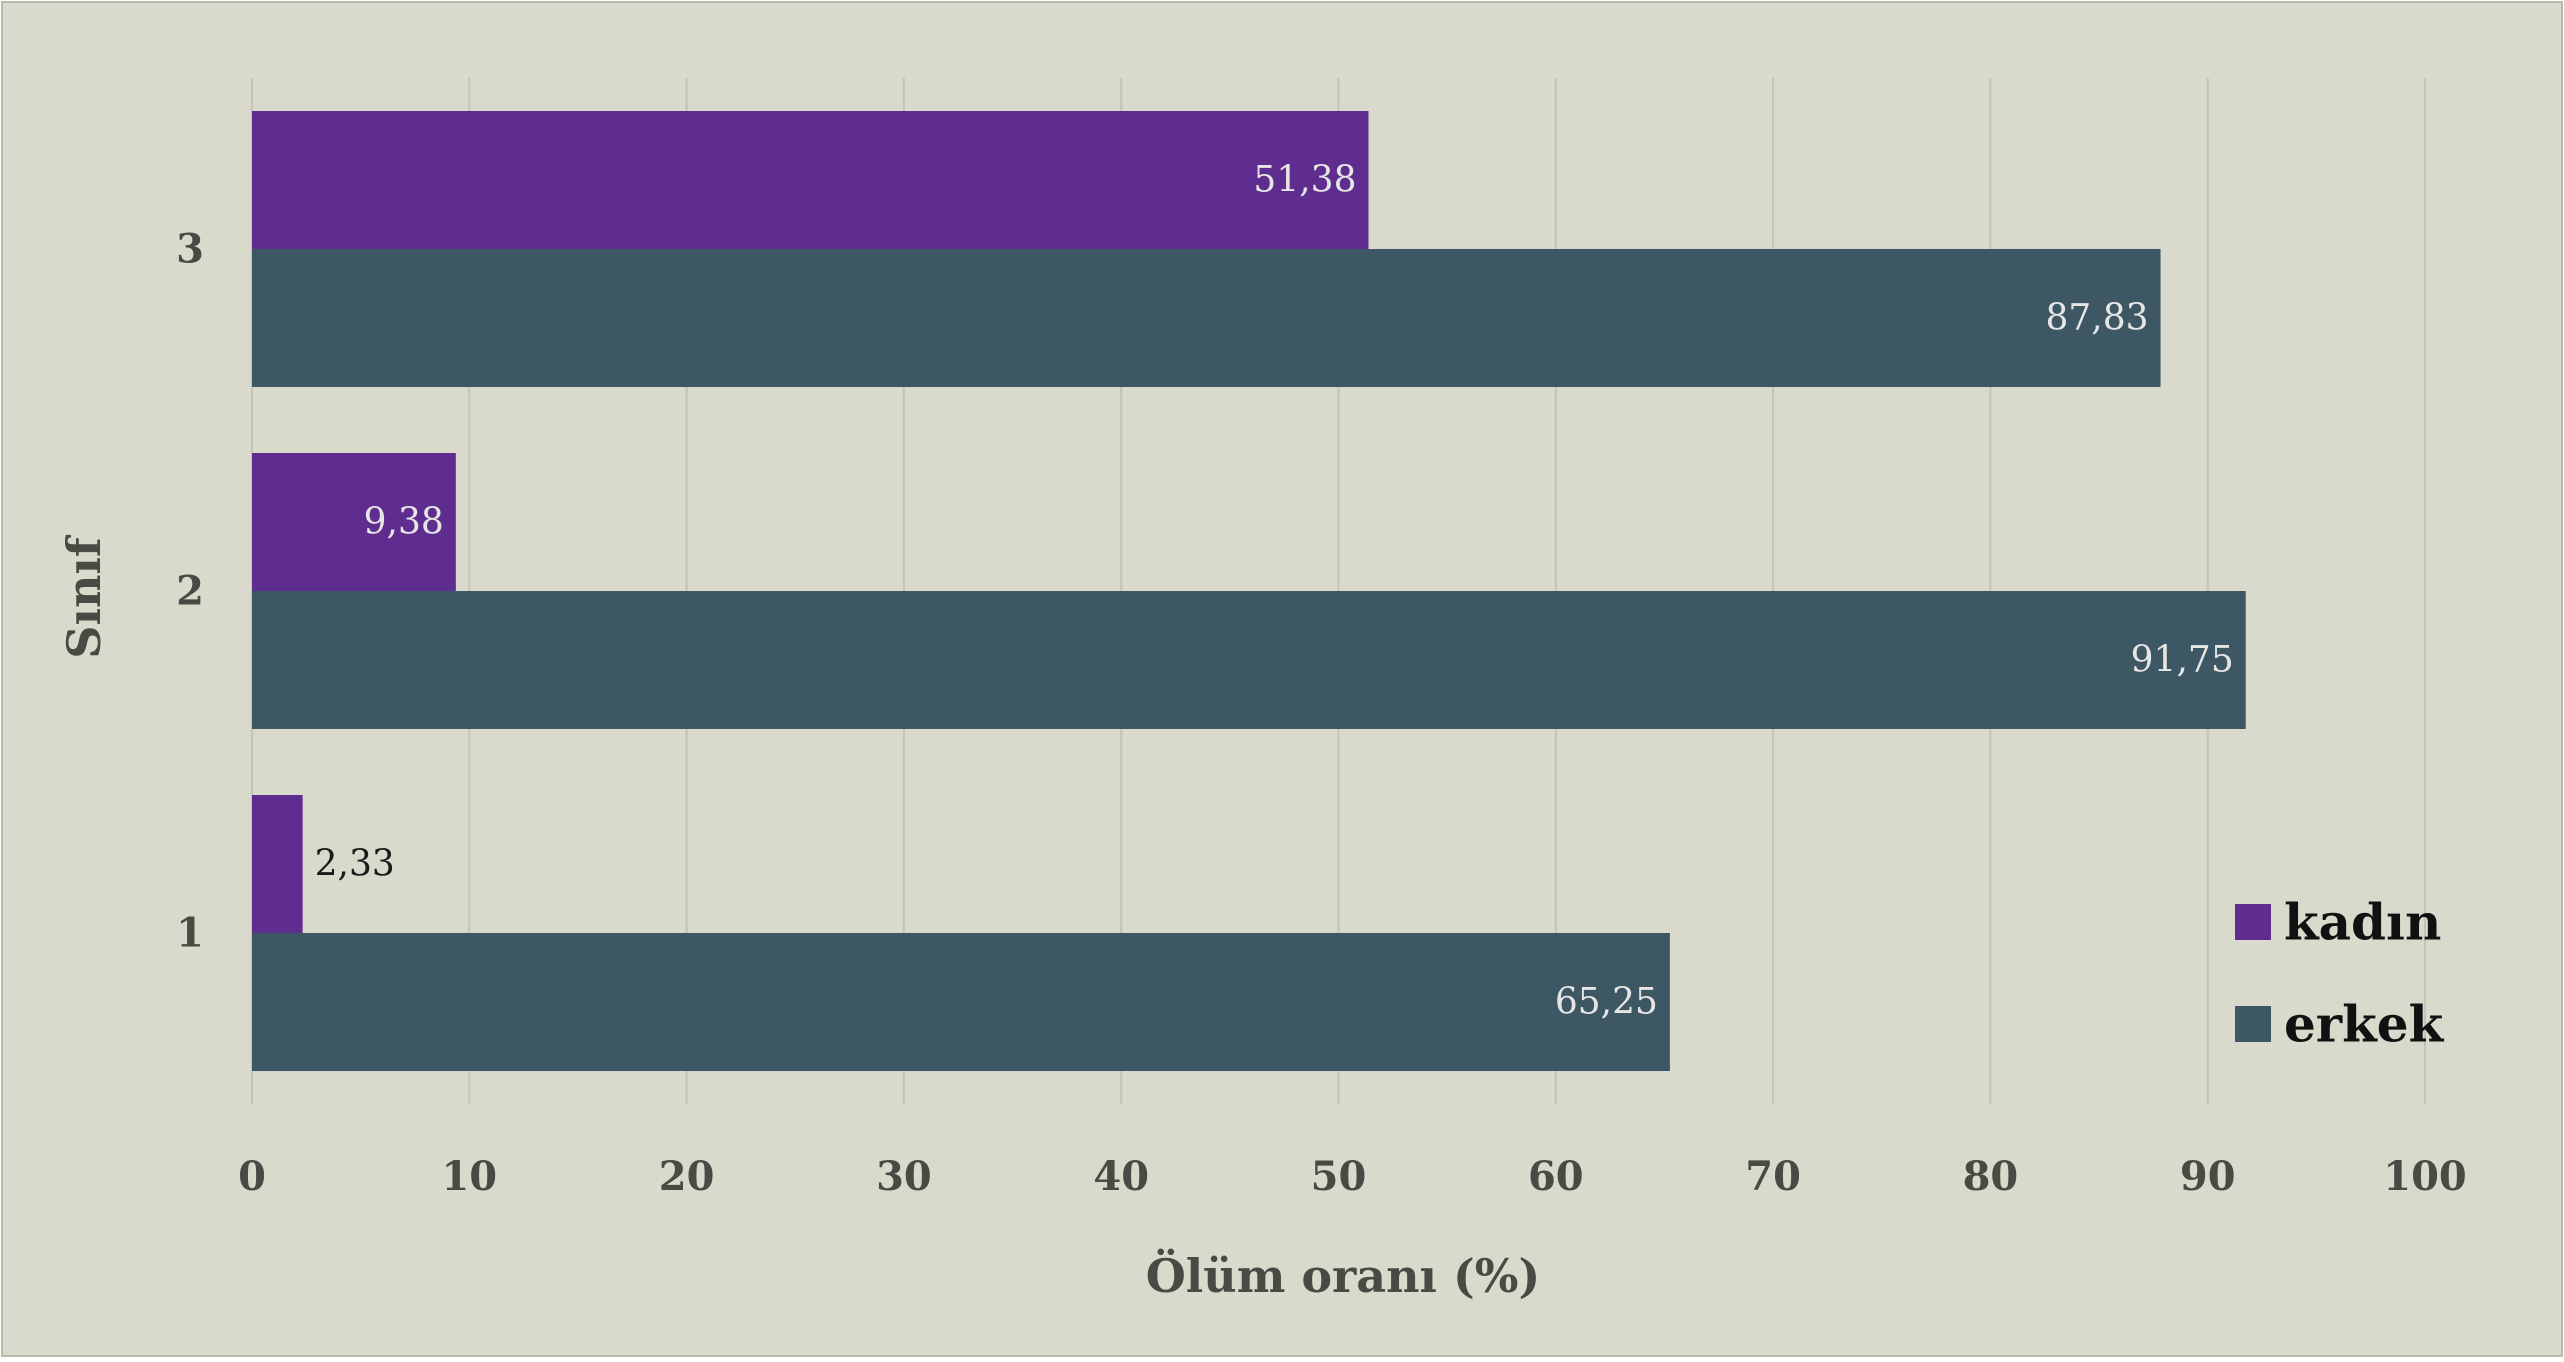  What do you see at coordinates (190, 933) in the screenshot?
I see `y-tick-label: 1` at bounding box center [190, 933].